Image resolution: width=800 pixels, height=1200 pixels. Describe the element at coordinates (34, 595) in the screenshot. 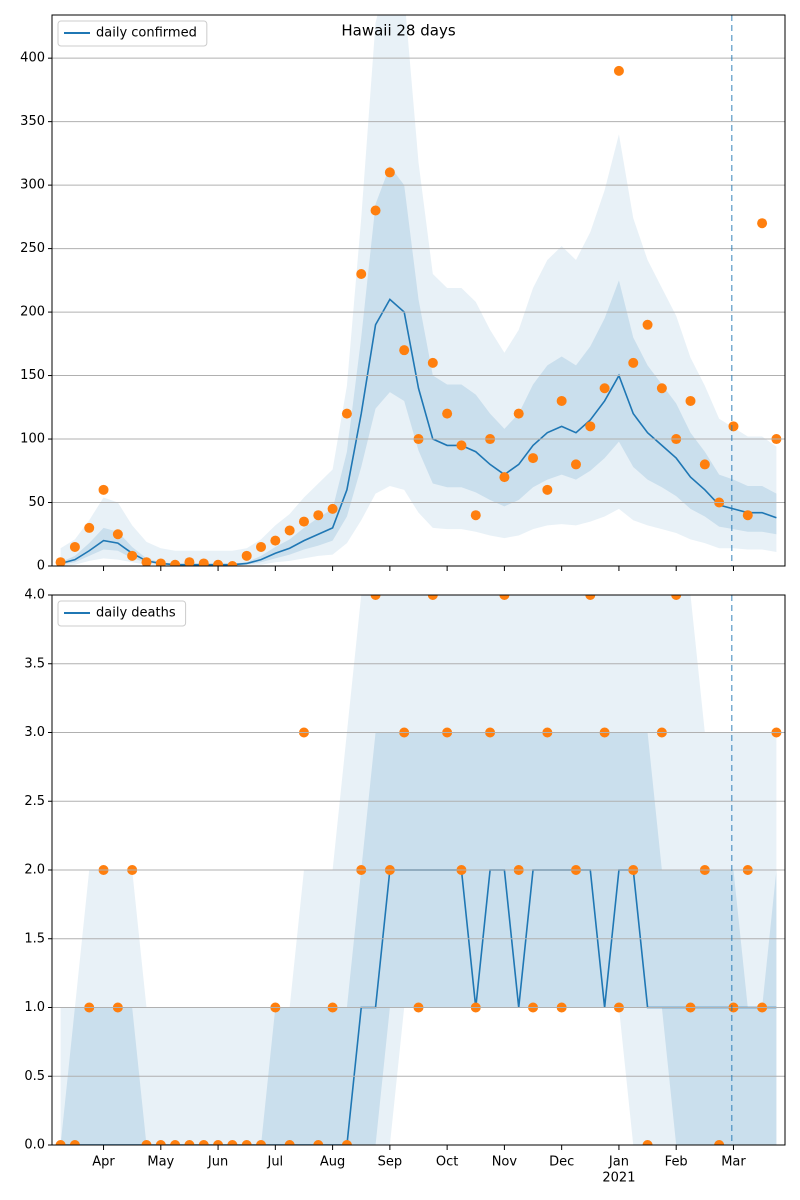

I see `y-tick-label: 4.0` at that location.